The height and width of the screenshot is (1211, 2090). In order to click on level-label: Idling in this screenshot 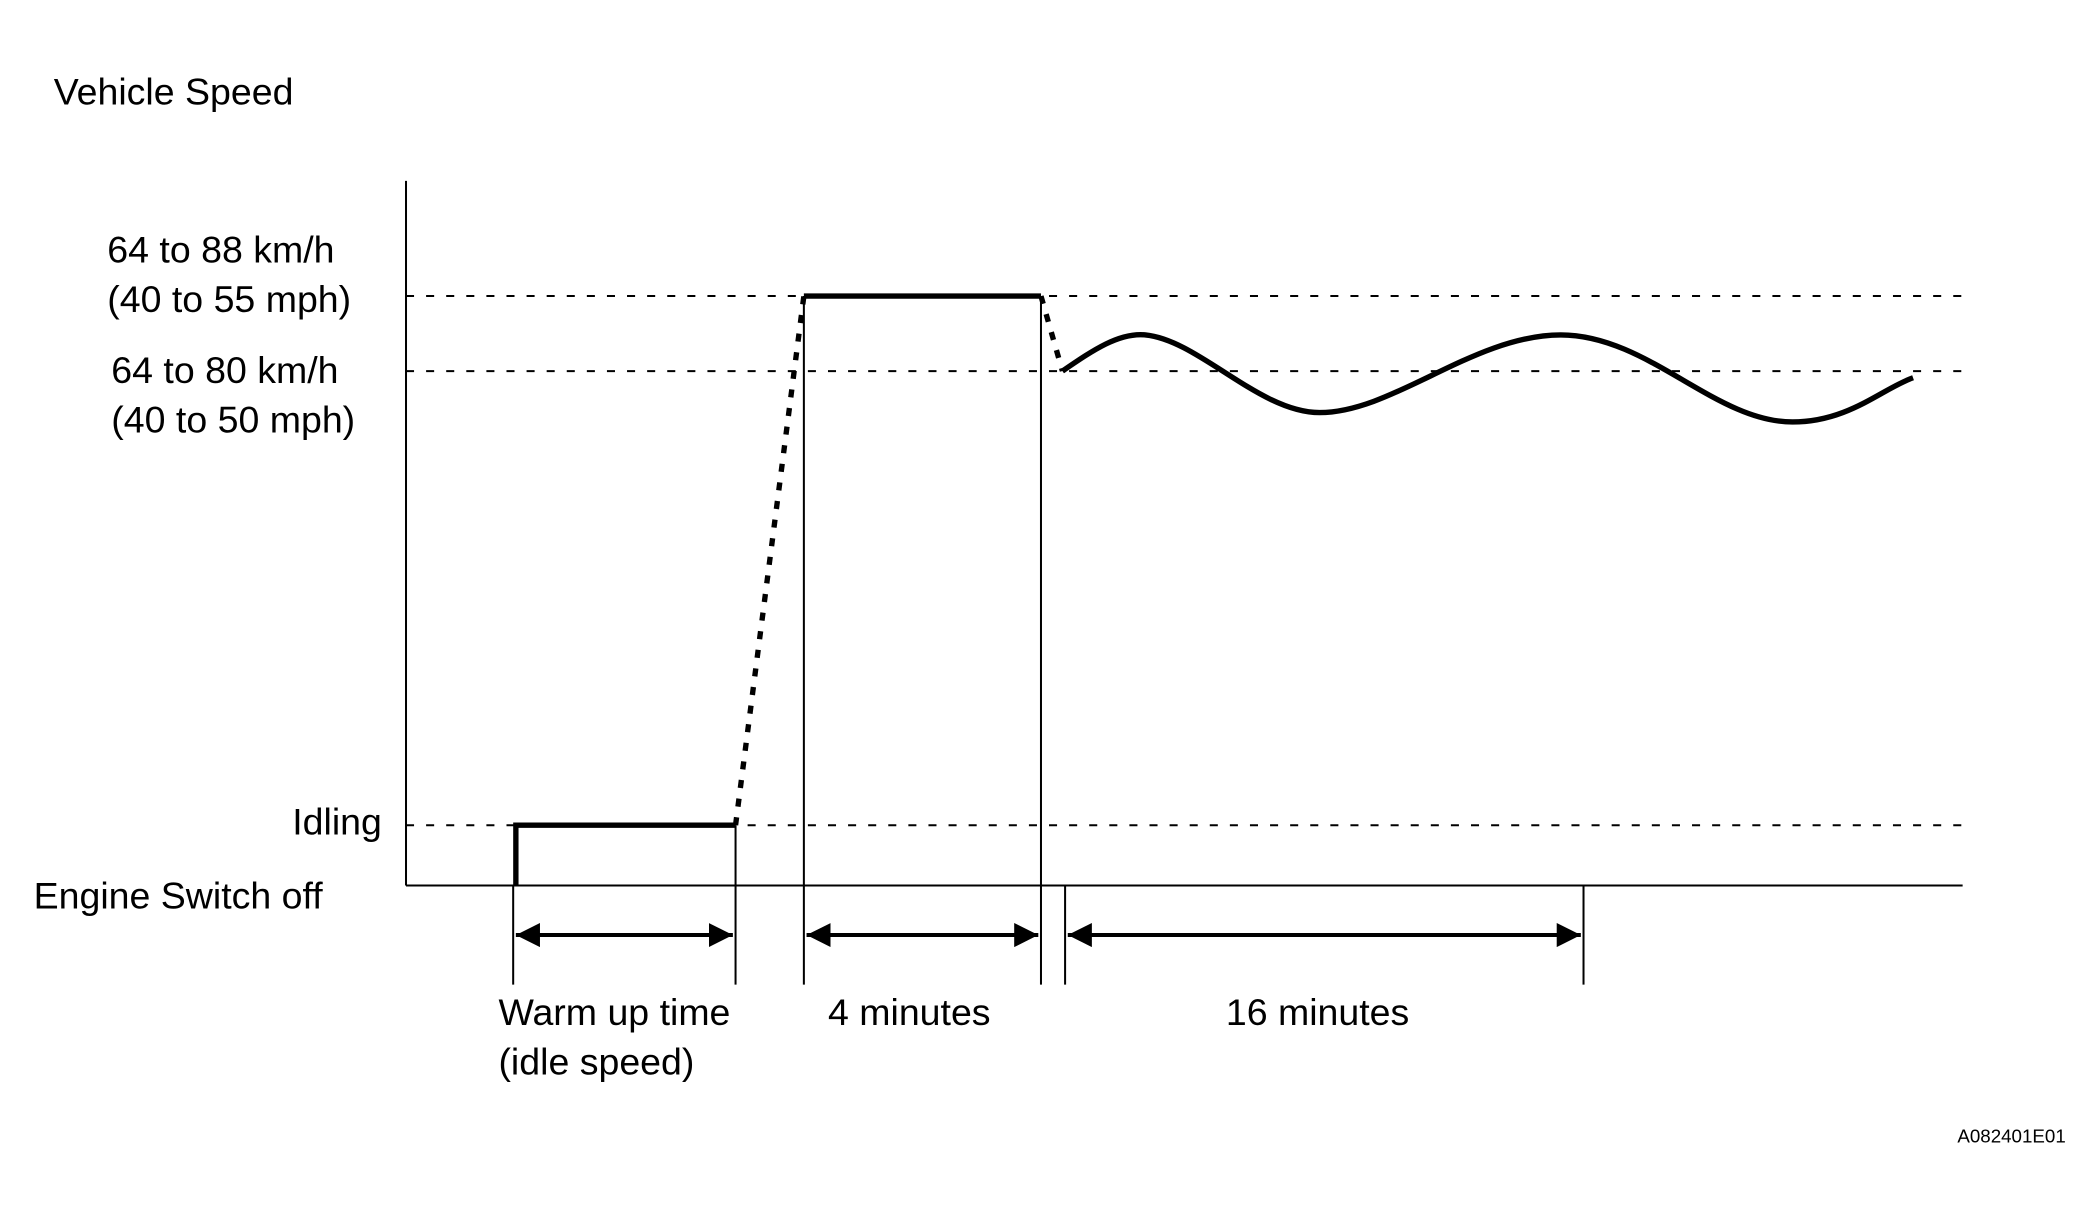, I will do `click(337, 822)`.